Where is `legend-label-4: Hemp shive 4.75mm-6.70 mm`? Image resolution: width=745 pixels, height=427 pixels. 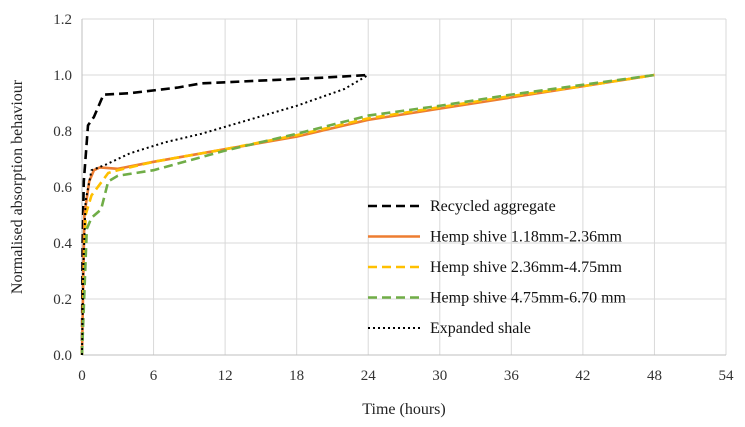 legend-label-4: Hemp shive 4.75mm-6.70 mm is located at coordinates (528, 298).